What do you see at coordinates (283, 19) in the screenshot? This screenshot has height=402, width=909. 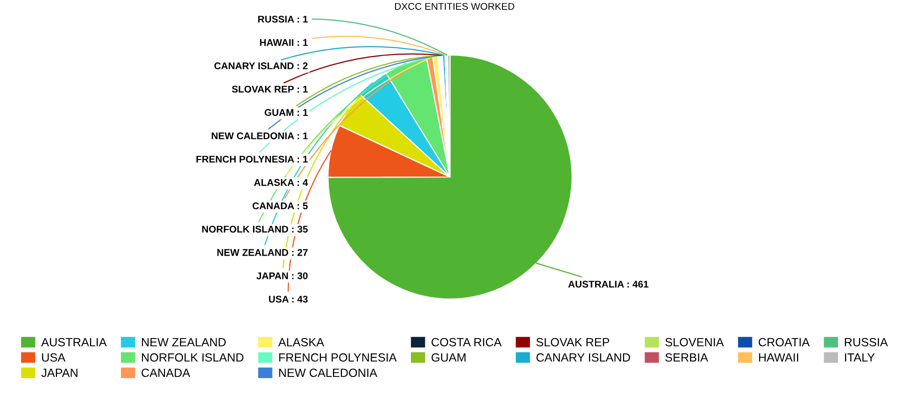 I see `data-label: RUSSIA : 1` at bounding box center [283, 19].